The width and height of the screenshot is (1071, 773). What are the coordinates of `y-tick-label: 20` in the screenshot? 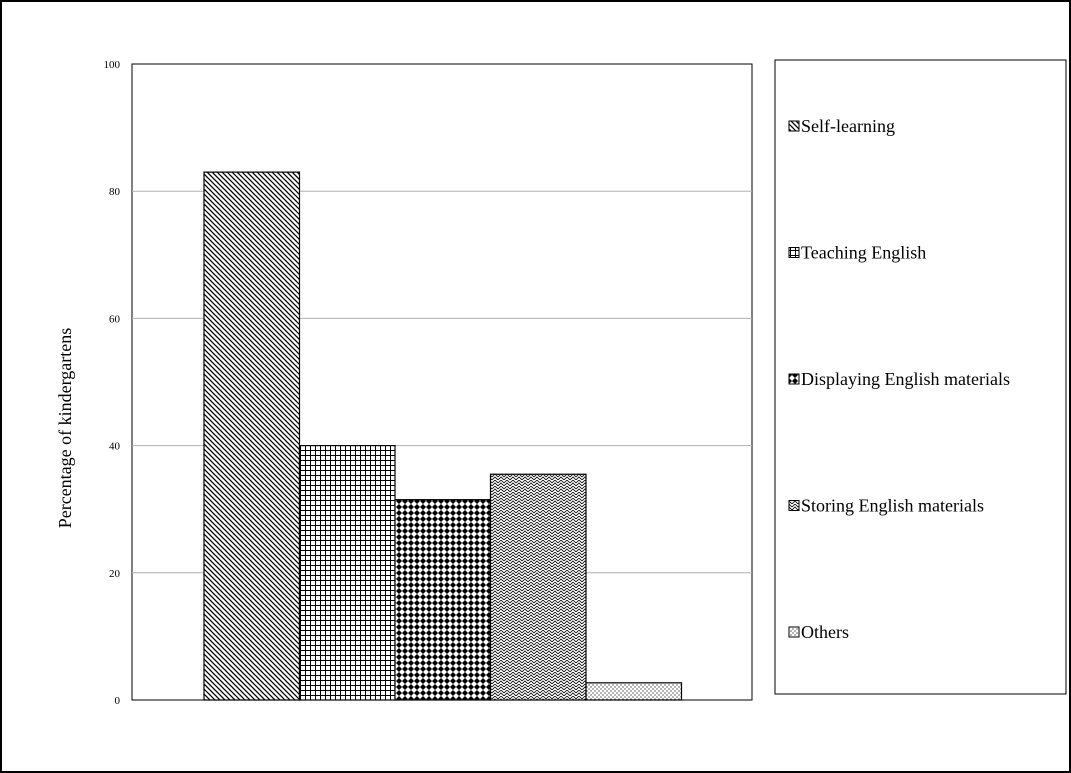 It's located at (115, 574).